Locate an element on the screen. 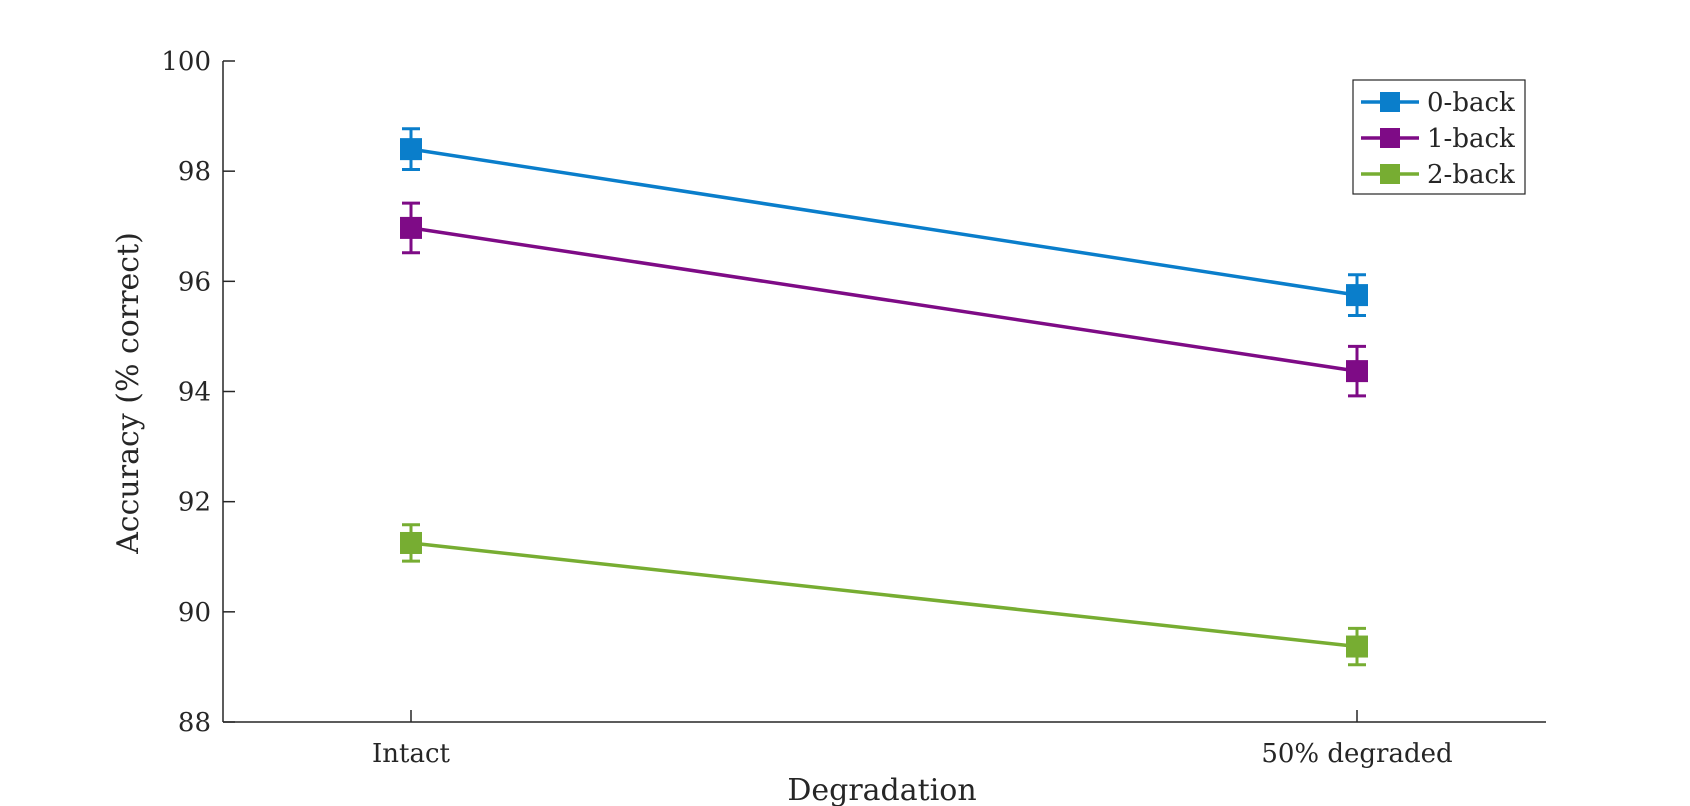 Image resolution: width=1690 pixels, height=806 pixels. x-axis-title: Degradation is located at coordinates (881, 789).